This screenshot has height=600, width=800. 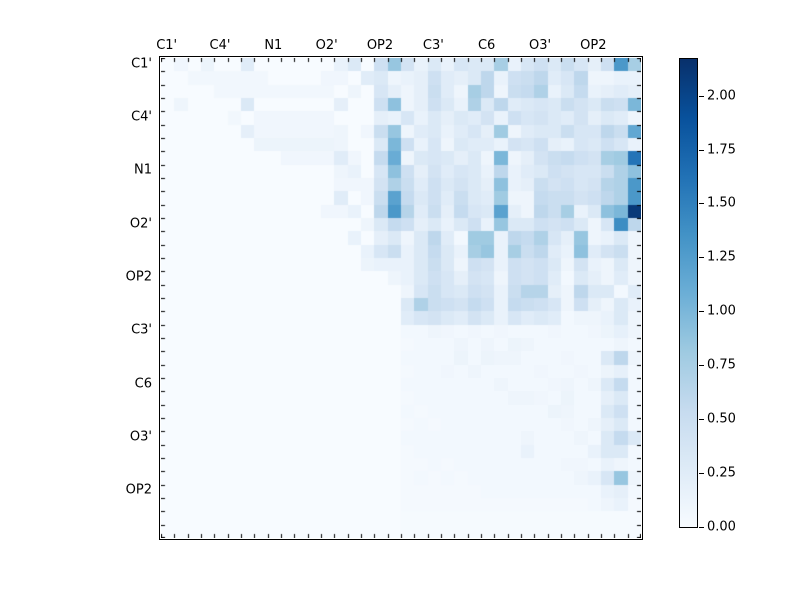 I want to click on colorbar-tick-label: 1.50, so click(x=721, y=203).